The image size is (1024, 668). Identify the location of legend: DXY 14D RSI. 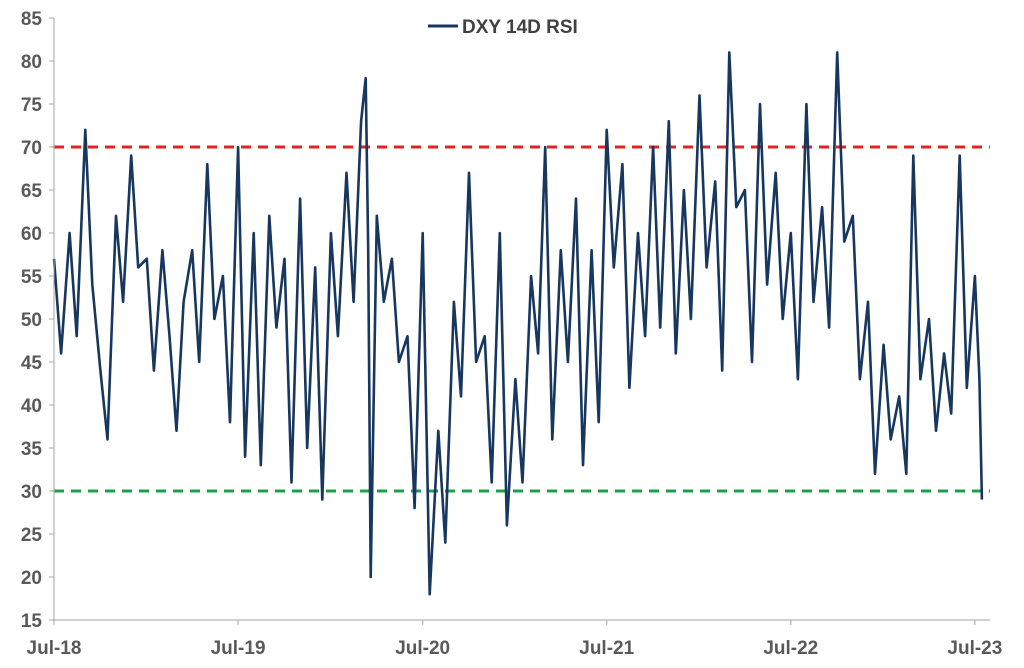
(503, 27).